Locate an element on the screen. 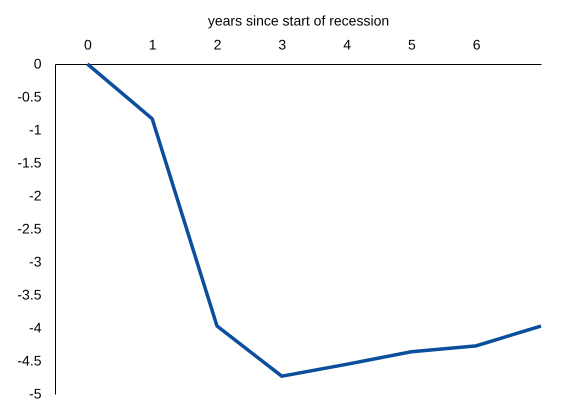 Image resolution: width=561 pixels, height=405 pixels. x-tick-label: 2 is located at coordinates (218, 44).